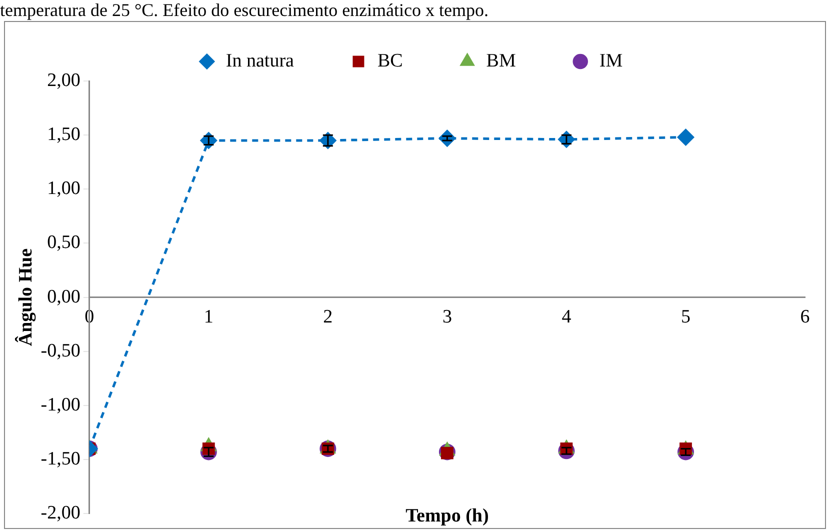  What do you see at coordinates (209, 317) in the screenshot?
I see `x-tick-label: 1` at bounding box center [209, 317].